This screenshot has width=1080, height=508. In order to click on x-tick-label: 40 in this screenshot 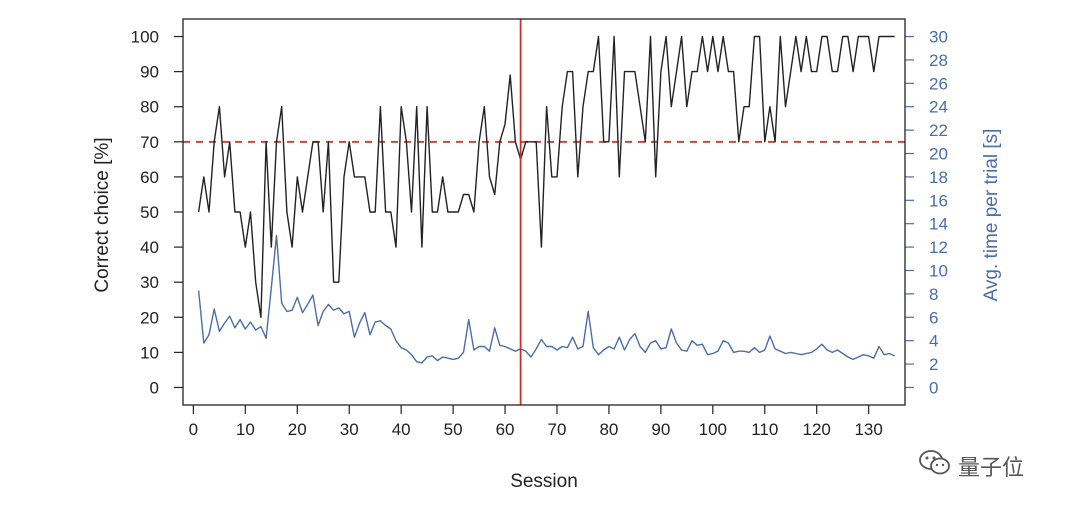, I will do `click(401, 429)`.